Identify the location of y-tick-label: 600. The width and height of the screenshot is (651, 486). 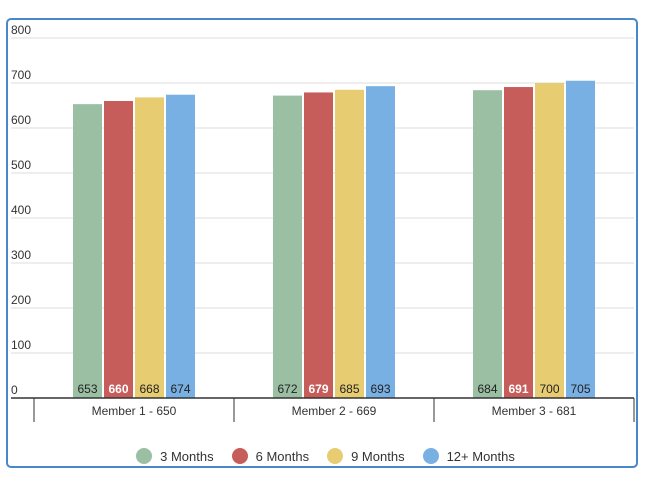
(21, 120).